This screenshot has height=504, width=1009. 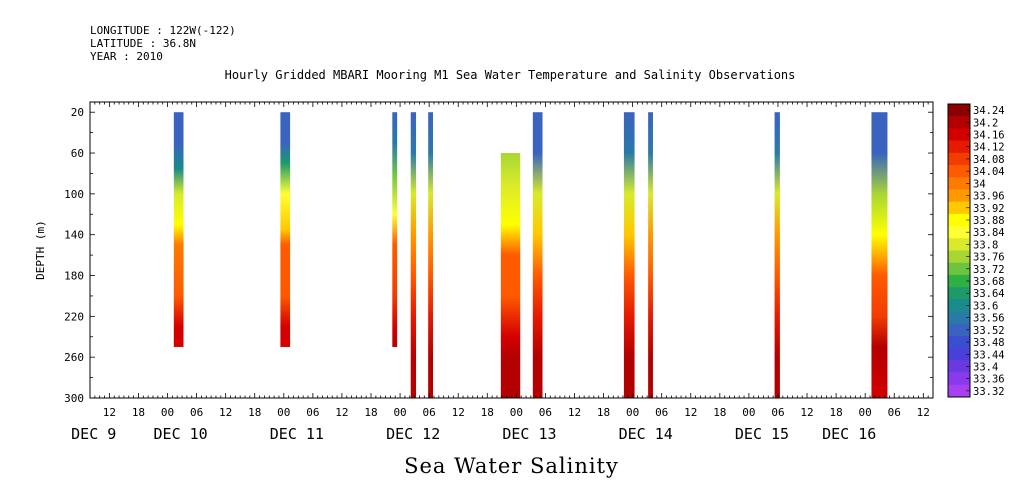 I want to click on colorbar-label: 33.44, so click(x=989, y=355).